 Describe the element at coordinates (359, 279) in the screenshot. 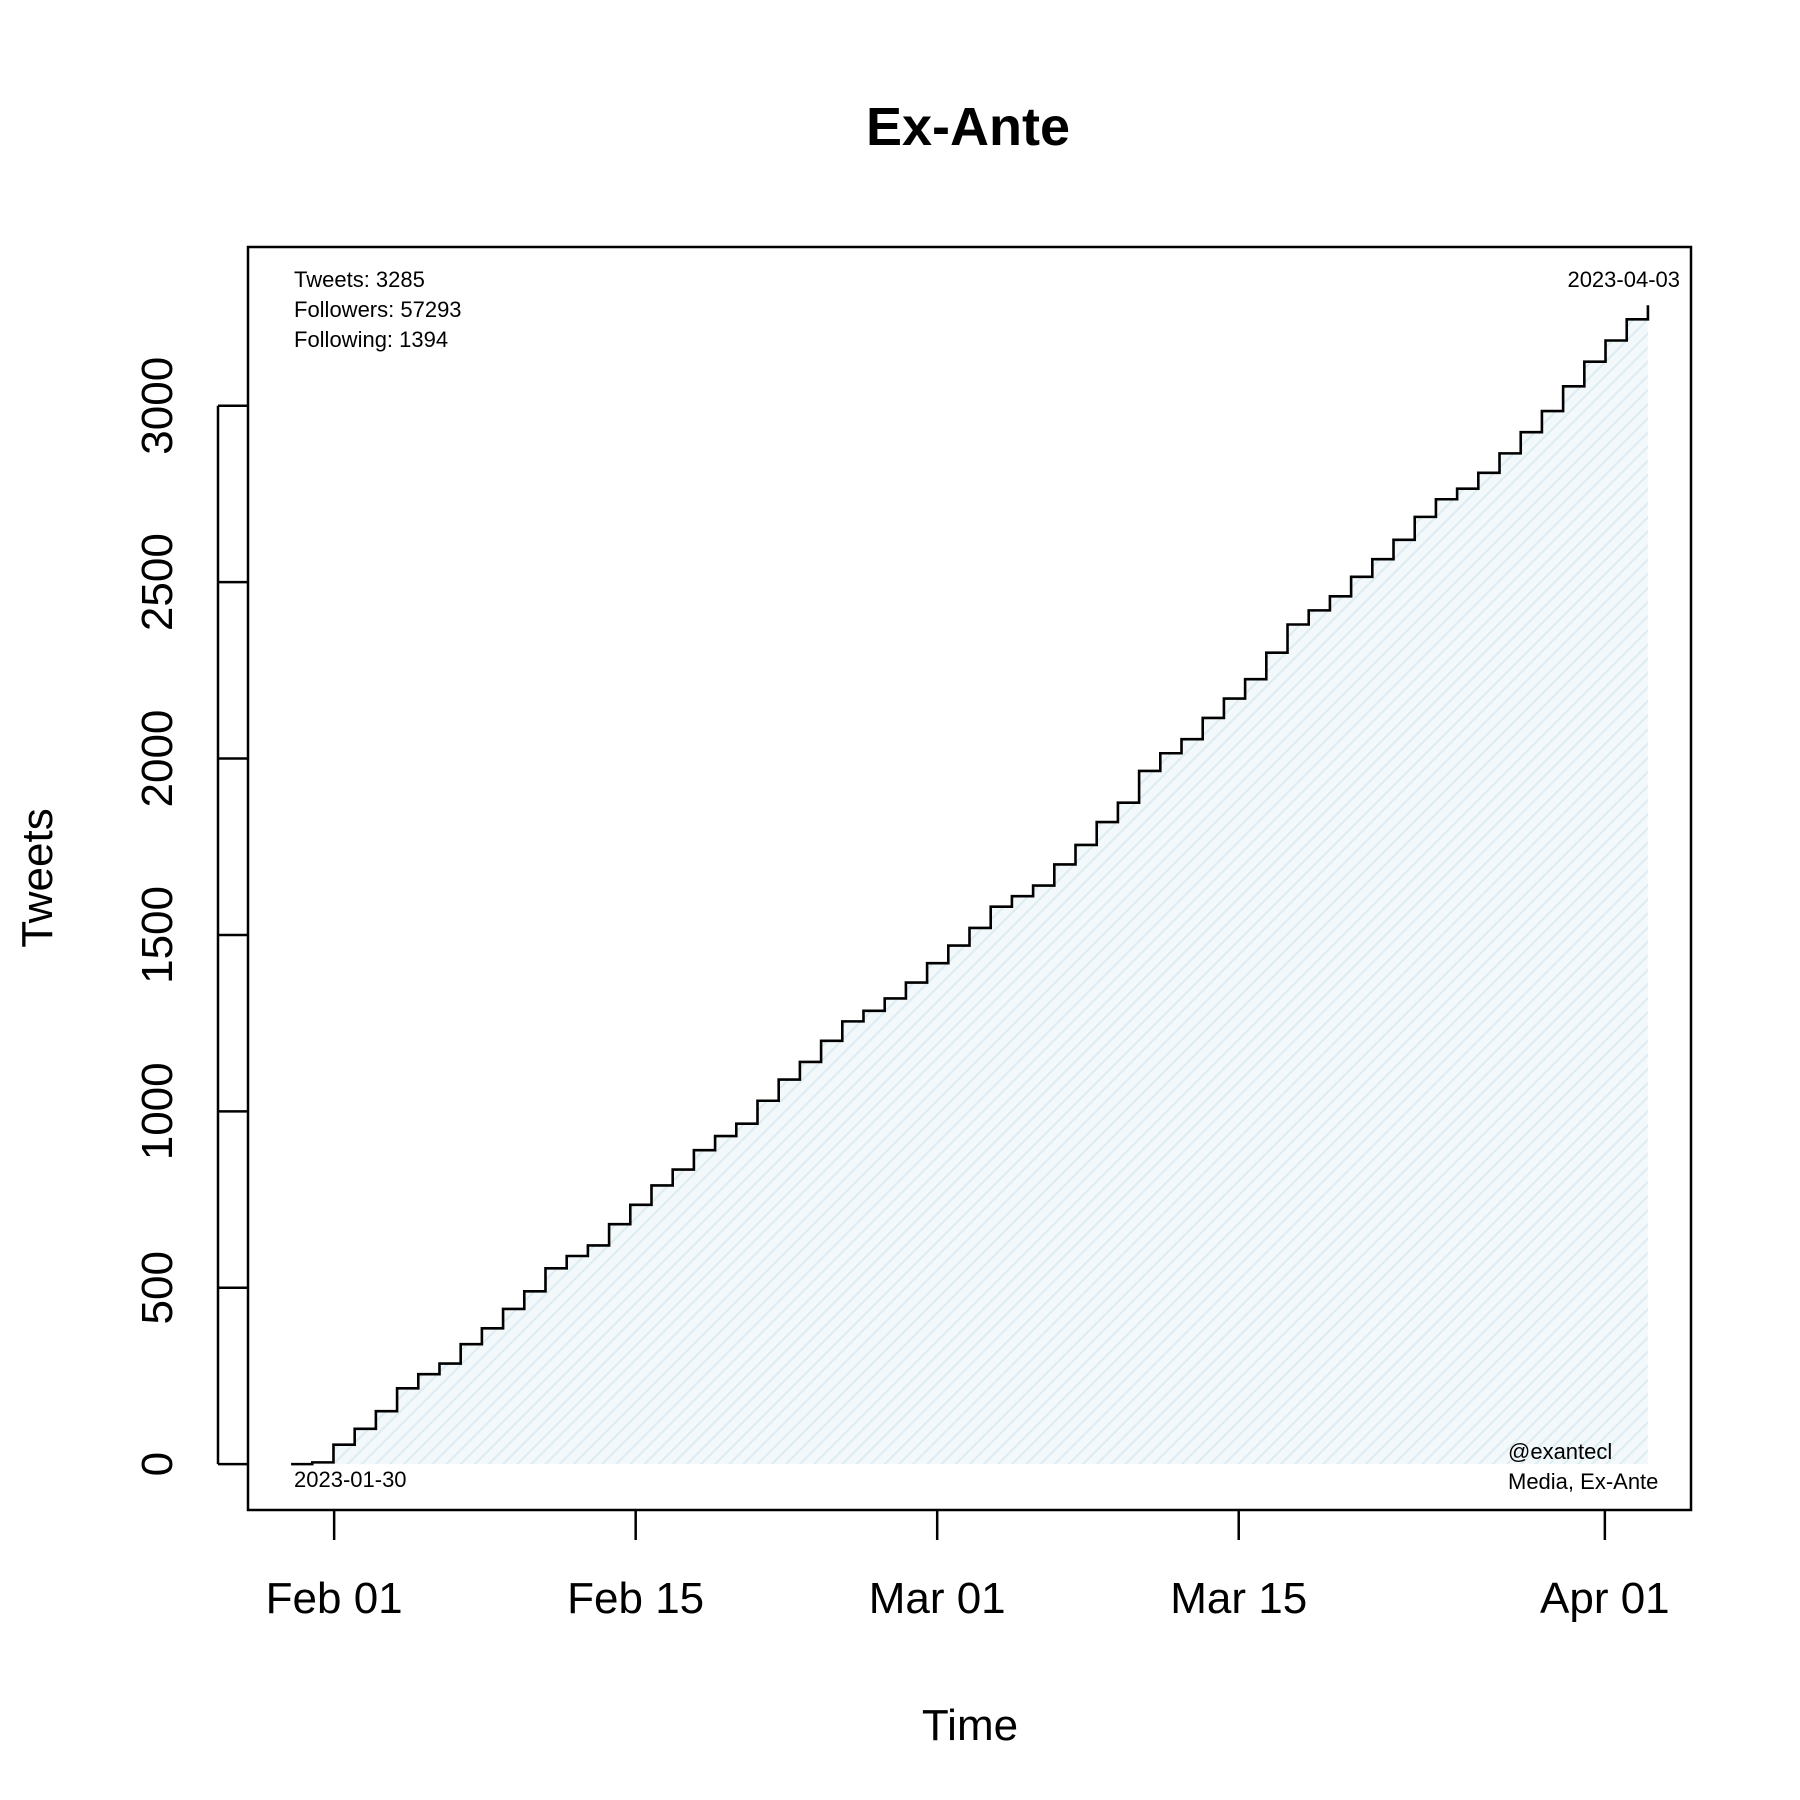

I see `tweets-stat: Tweets: 3285` at that location.